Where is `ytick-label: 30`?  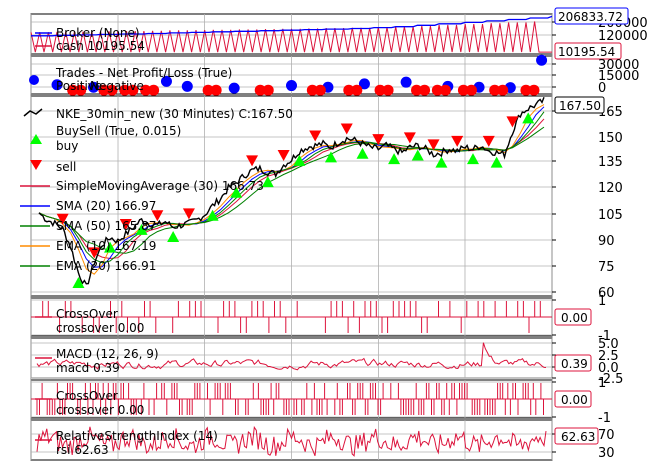 ytick-label: 30 is located at coordinates (606, 453).